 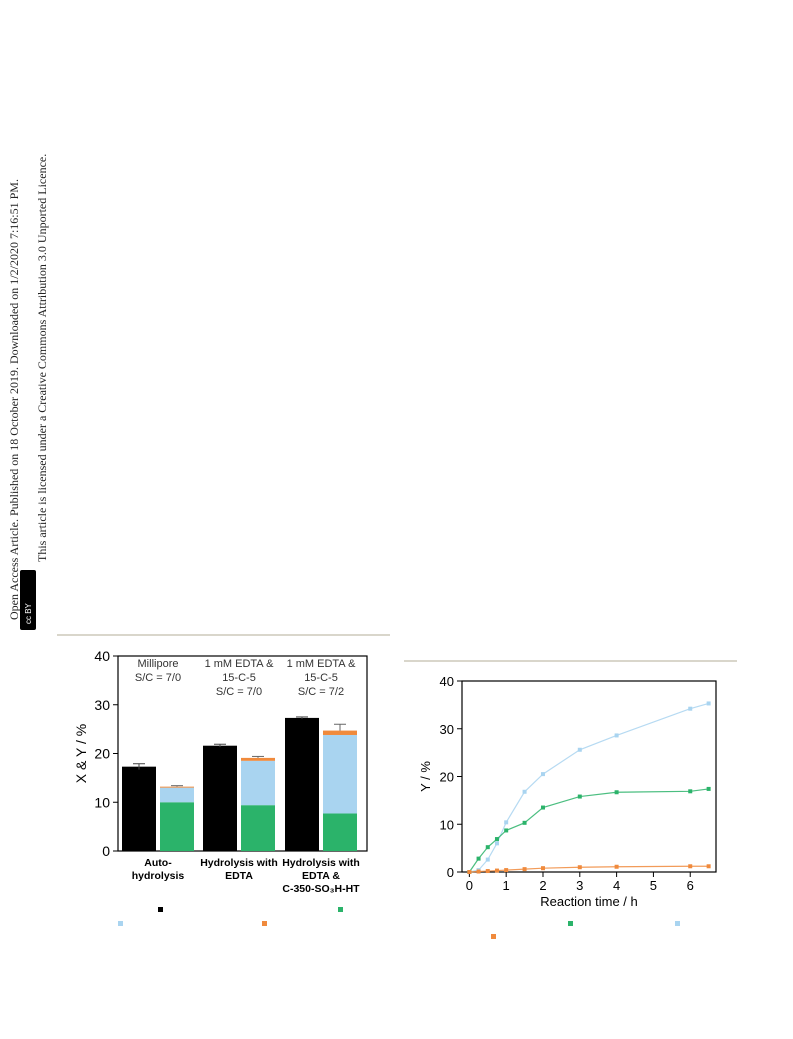 I want to click on line-xtick-label: 4, so click(x=616, y=885).